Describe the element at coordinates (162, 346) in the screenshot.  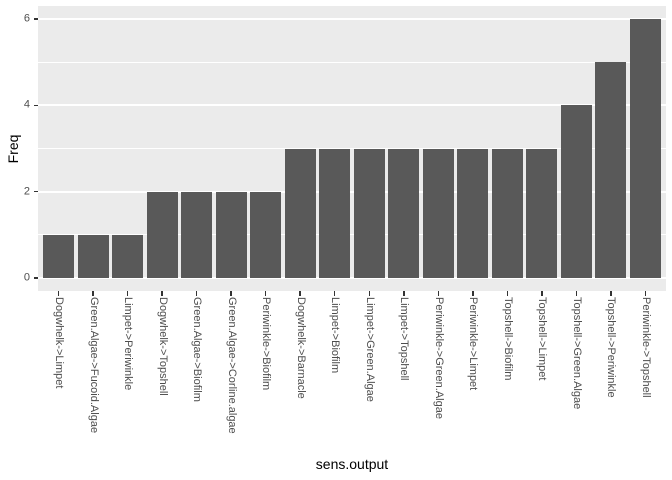
I see `x-tick-label: Dogwhelk->Topshell` at that location.